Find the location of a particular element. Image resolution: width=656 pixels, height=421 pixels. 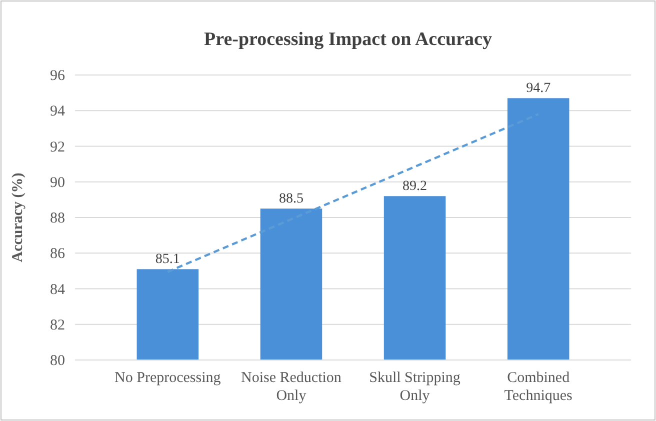

chart-title: Pre-processing Impact on Accuracy is located at coordinates (348, 39).